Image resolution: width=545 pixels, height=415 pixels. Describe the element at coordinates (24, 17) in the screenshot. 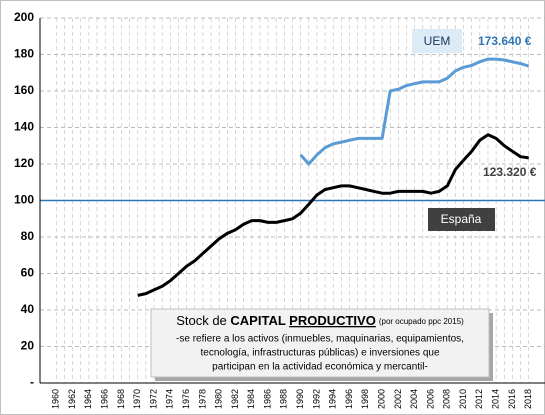

I see `y-tick-label: 200` at that location.